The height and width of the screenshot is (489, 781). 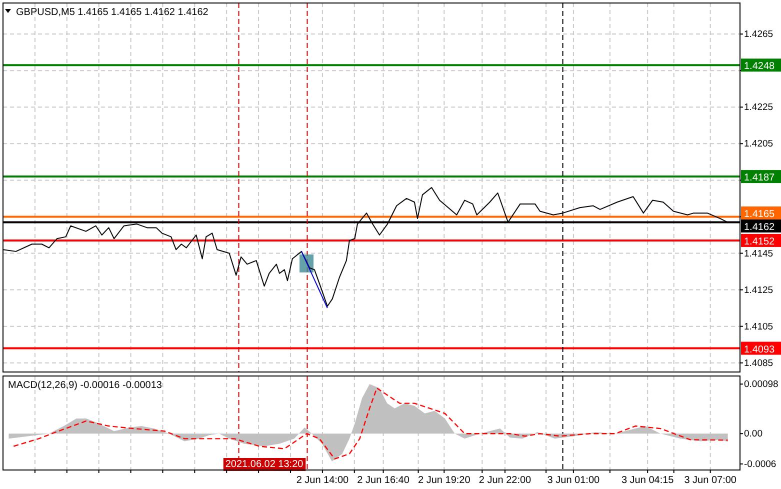 What do you see at coordinates (761, 384) in the screenshot?
I see `y-tick-label: 0.00098` at bounding box center [761, 384].